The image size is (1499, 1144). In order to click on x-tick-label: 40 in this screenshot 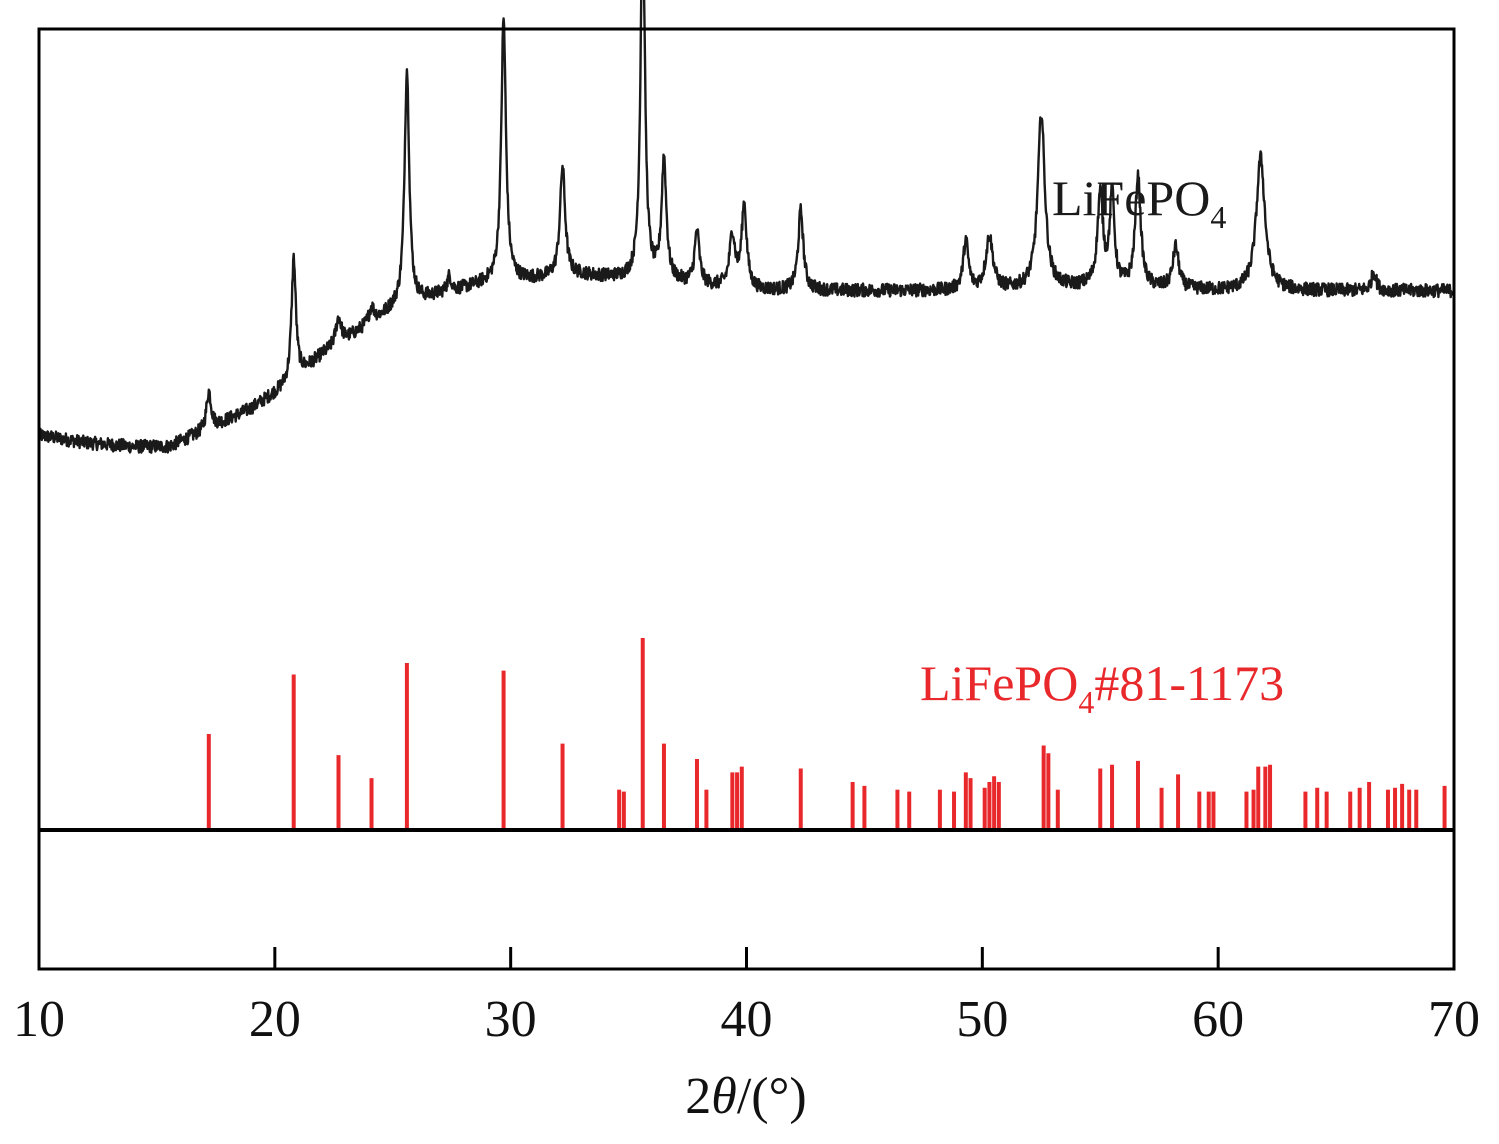, I will do `click(747, 1019)`.